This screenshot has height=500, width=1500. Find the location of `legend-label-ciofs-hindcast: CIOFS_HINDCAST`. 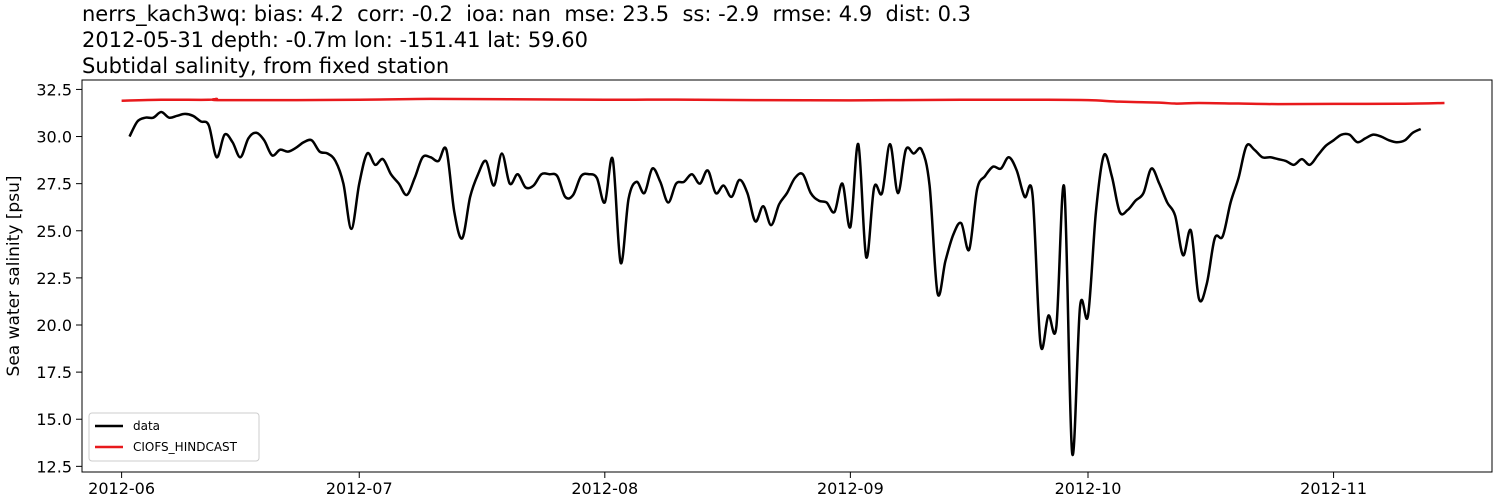

legend-label-ciofs-hindcast: CIOFS_HINDCAST is located at coordinates (185, 447).